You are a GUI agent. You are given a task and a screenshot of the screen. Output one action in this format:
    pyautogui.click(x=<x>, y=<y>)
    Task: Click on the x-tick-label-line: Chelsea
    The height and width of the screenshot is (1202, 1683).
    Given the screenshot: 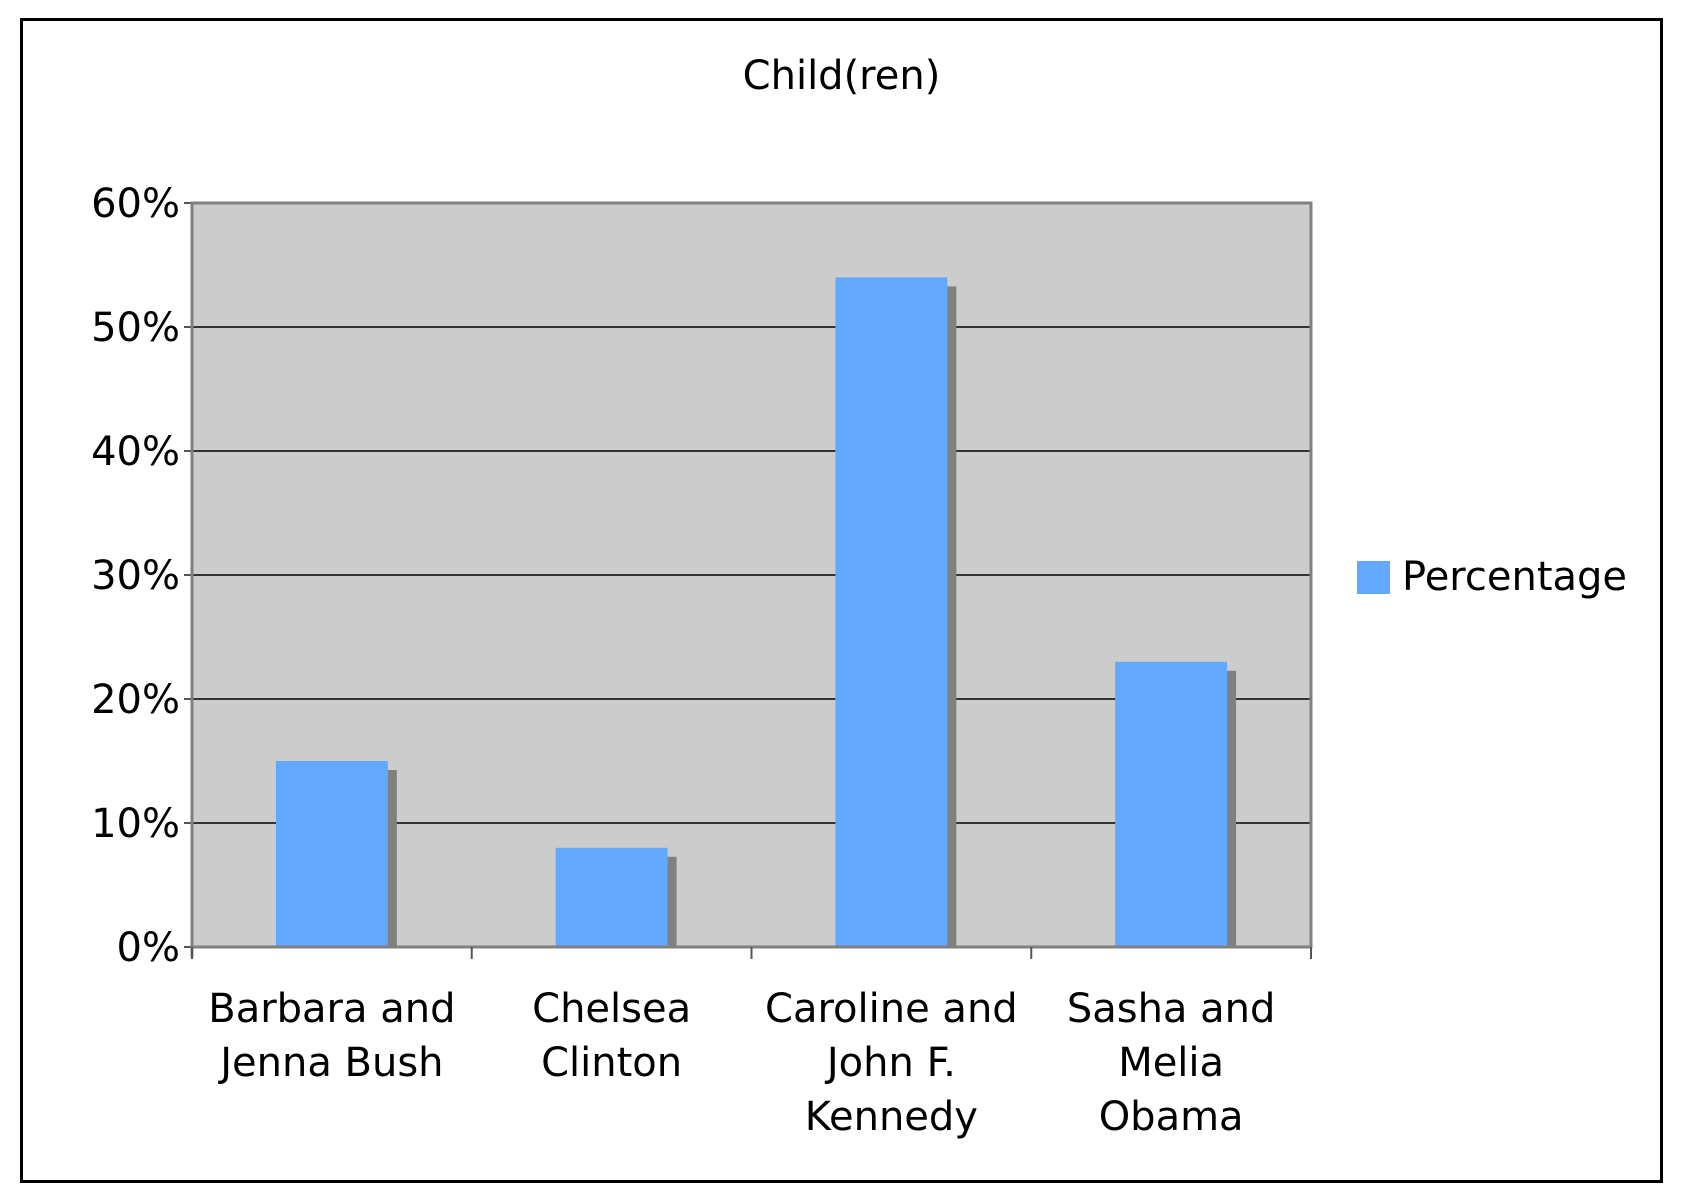 What is the action you would take?
    pyautogui.click(x=612, y=1009)
    